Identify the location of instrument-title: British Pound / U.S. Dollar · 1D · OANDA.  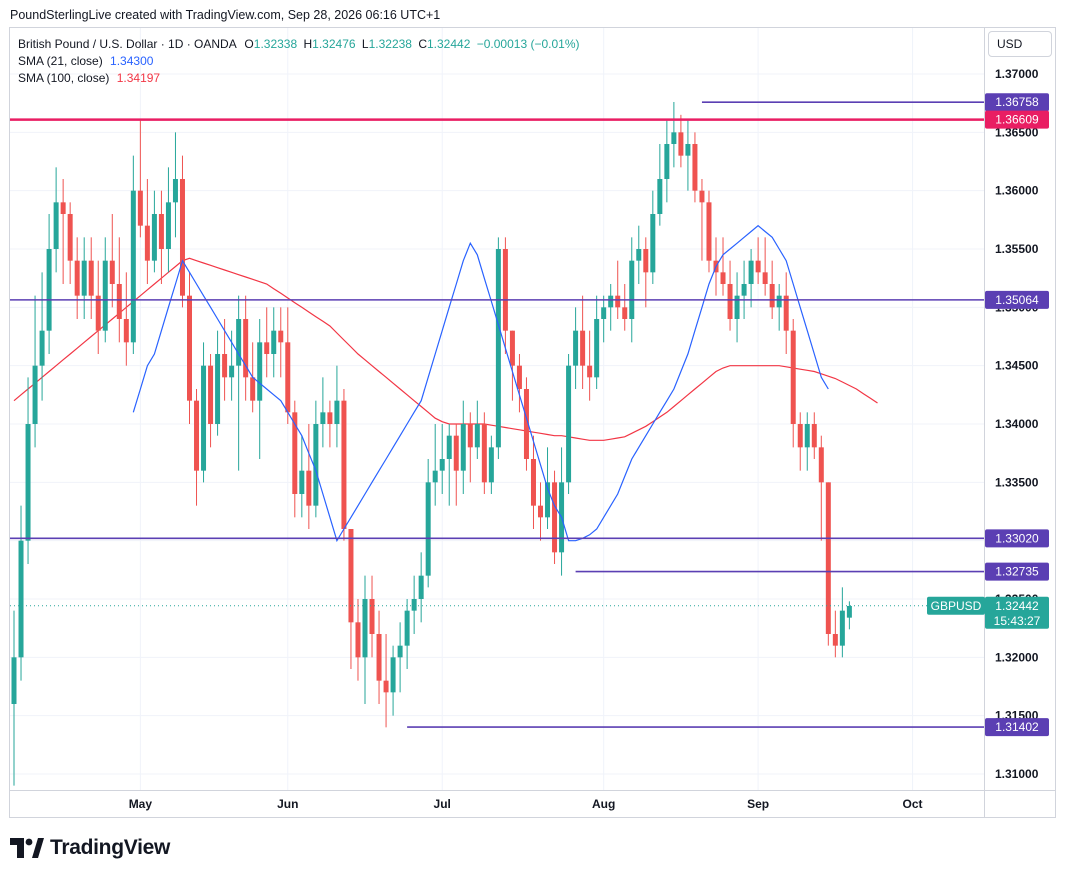
(127, 44).